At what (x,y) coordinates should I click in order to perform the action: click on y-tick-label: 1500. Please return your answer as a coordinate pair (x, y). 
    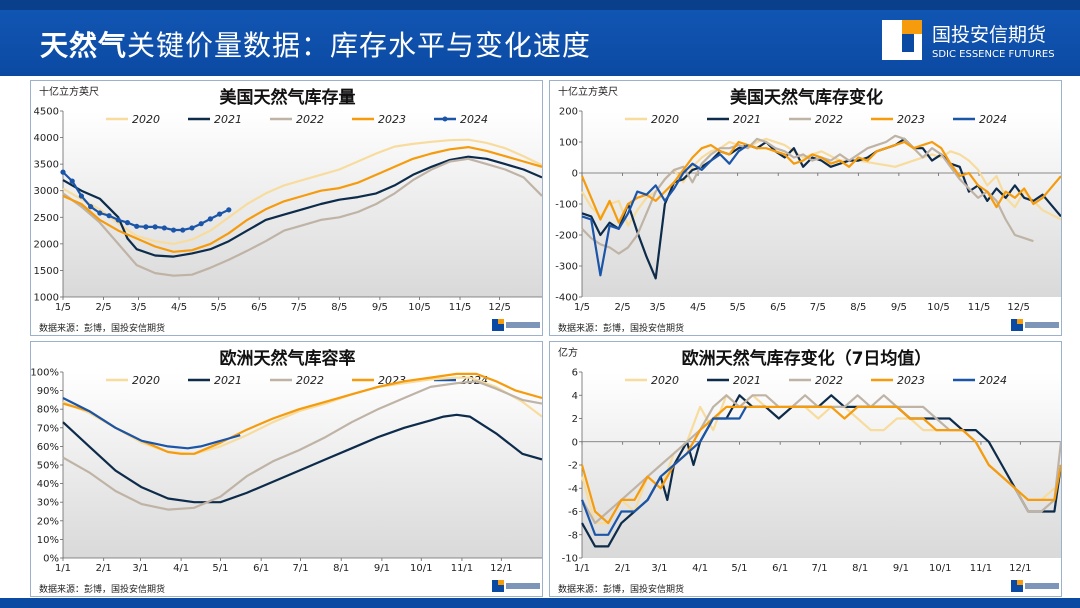
    Looking at the image, I should click on (46, 271).